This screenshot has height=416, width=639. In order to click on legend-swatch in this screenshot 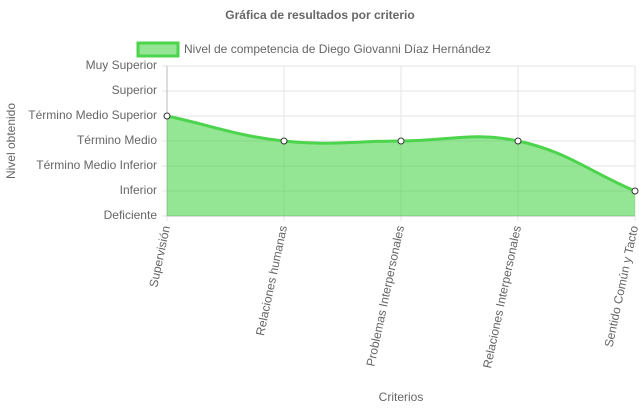, I will do `click(158, 49)`.